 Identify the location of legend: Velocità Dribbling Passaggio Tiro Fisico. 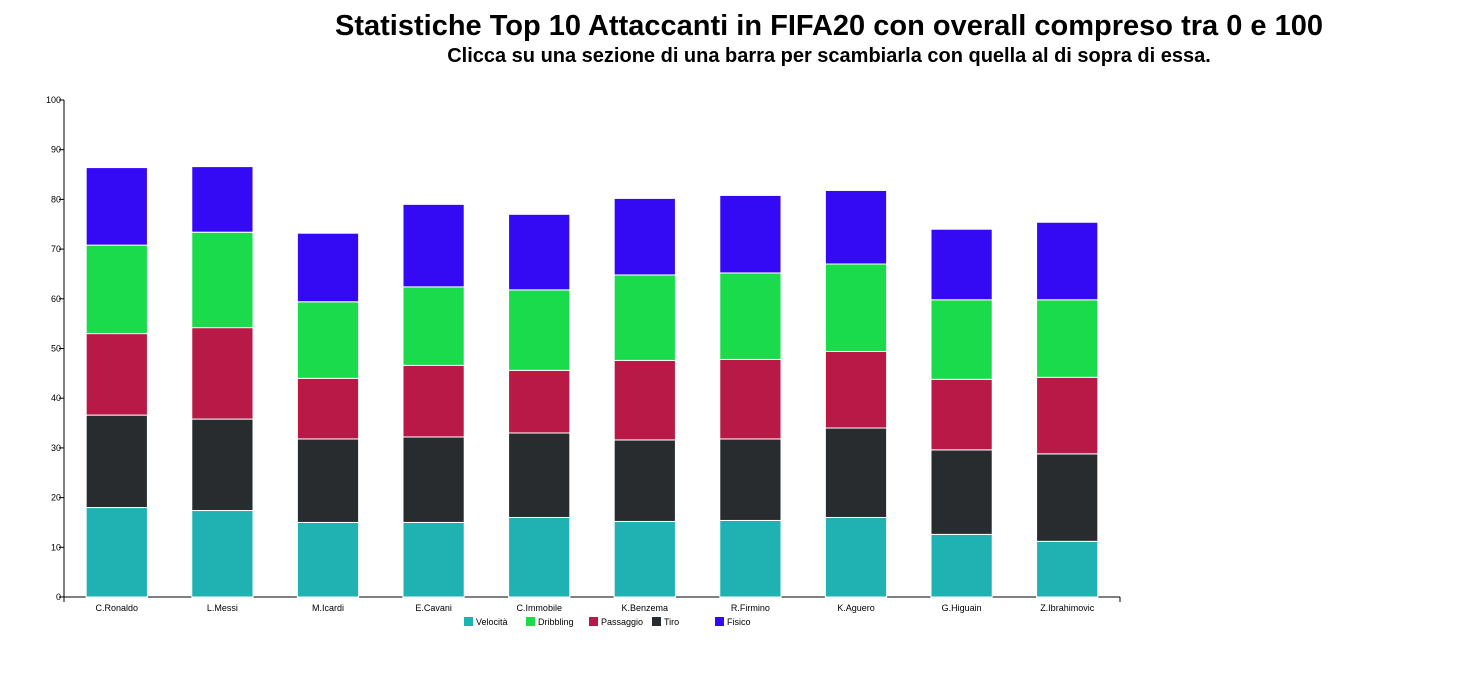
(607, 622).